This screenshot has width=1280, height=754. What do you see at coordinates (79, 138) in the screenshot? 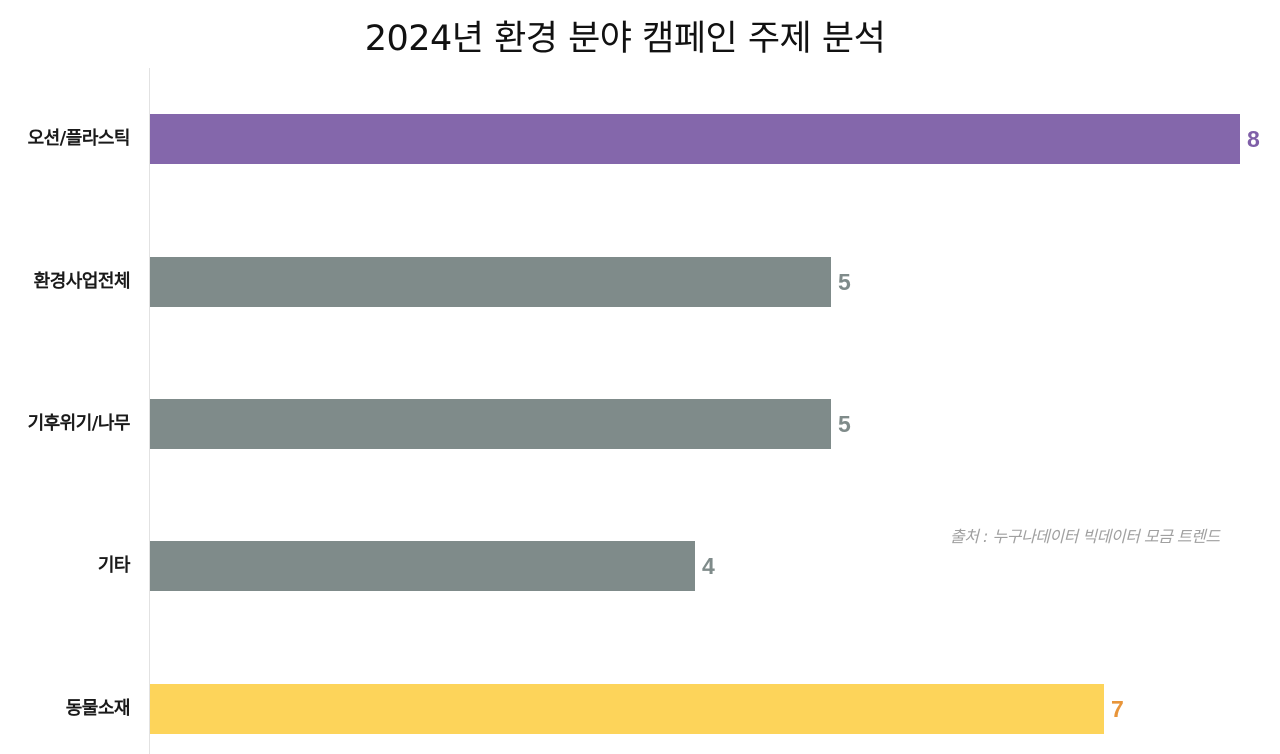
I see `category-label: 오션/플라스틱` at bounding box center [79, 138].